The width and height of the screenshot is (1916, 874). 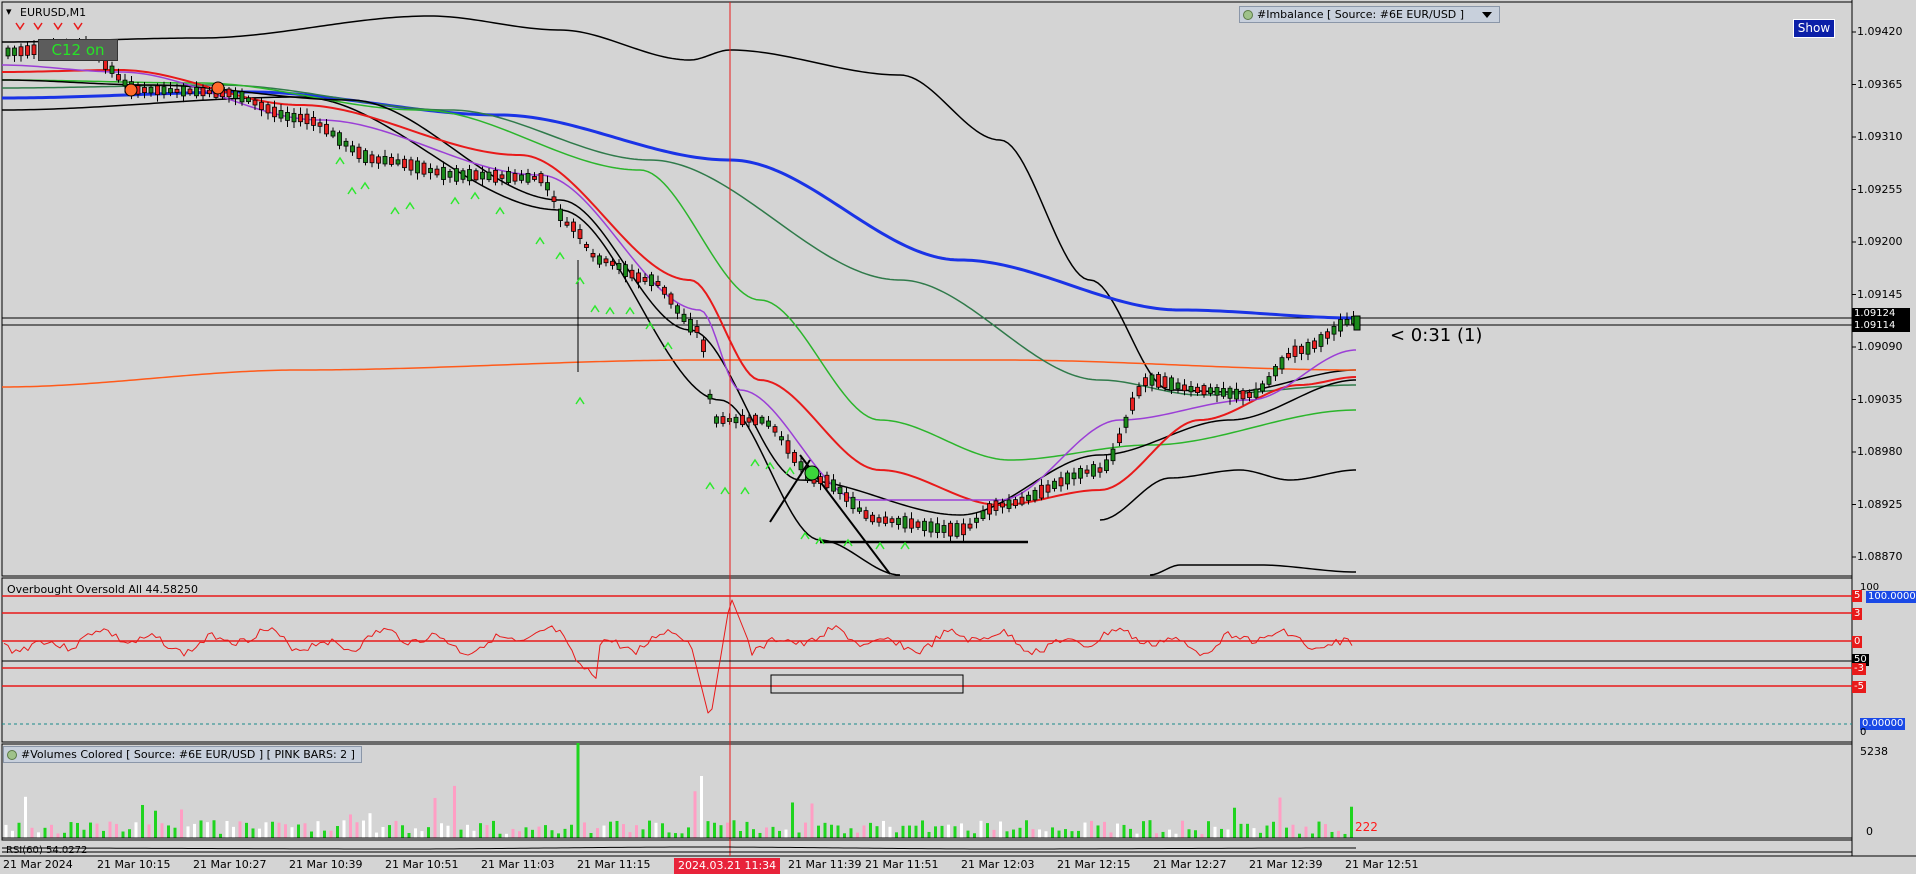 What do you see at coordinates (679, 373) in the screenshot?
I see `ma-orange-line` at bounding box center [679, 373].